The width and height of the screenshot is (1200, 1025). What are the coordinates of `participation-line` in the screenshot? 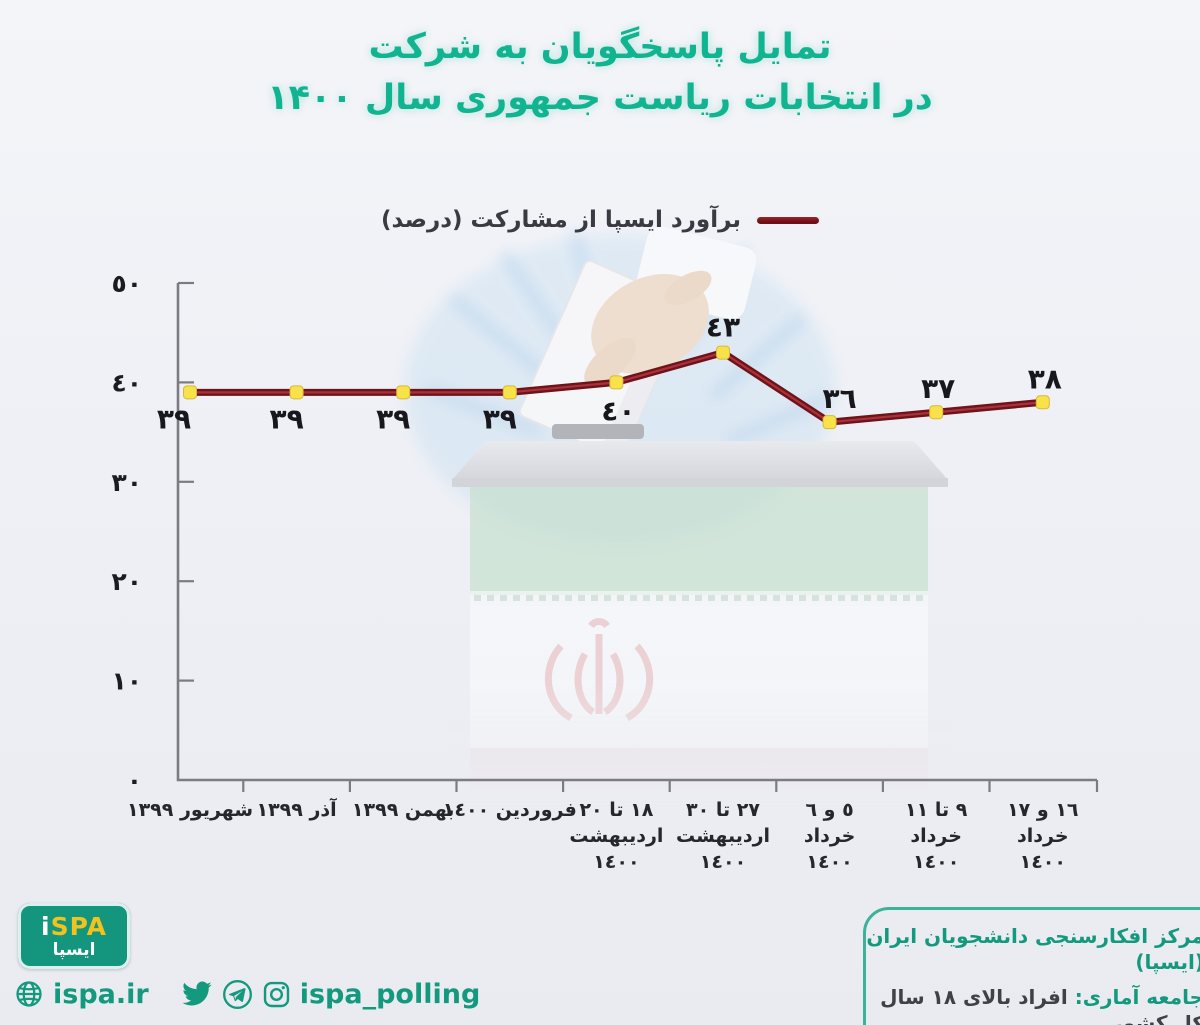 It's located at (616, 387).